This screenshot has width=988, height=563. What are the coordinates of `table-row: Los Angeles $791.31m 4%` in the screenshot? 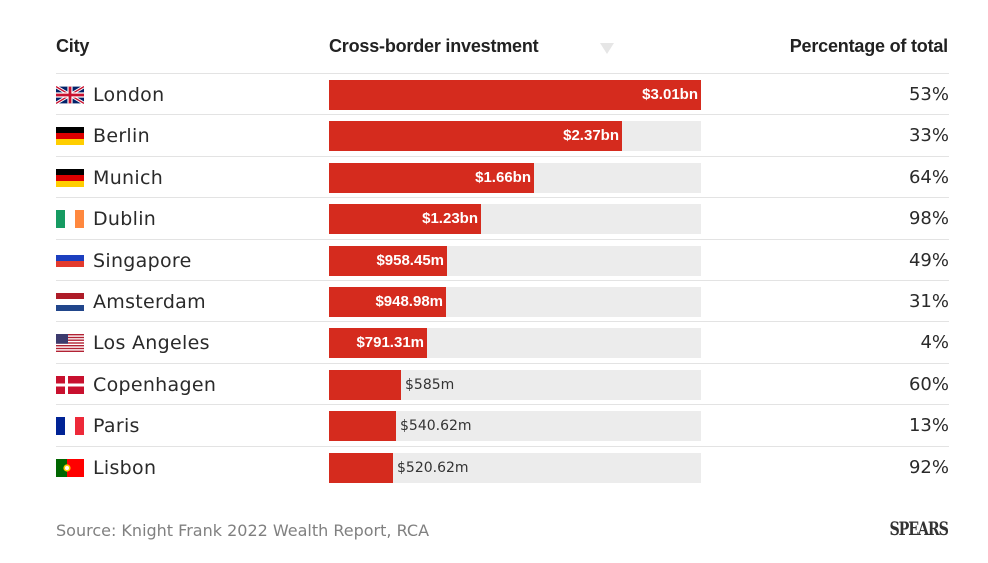 It's located at (502, 341).